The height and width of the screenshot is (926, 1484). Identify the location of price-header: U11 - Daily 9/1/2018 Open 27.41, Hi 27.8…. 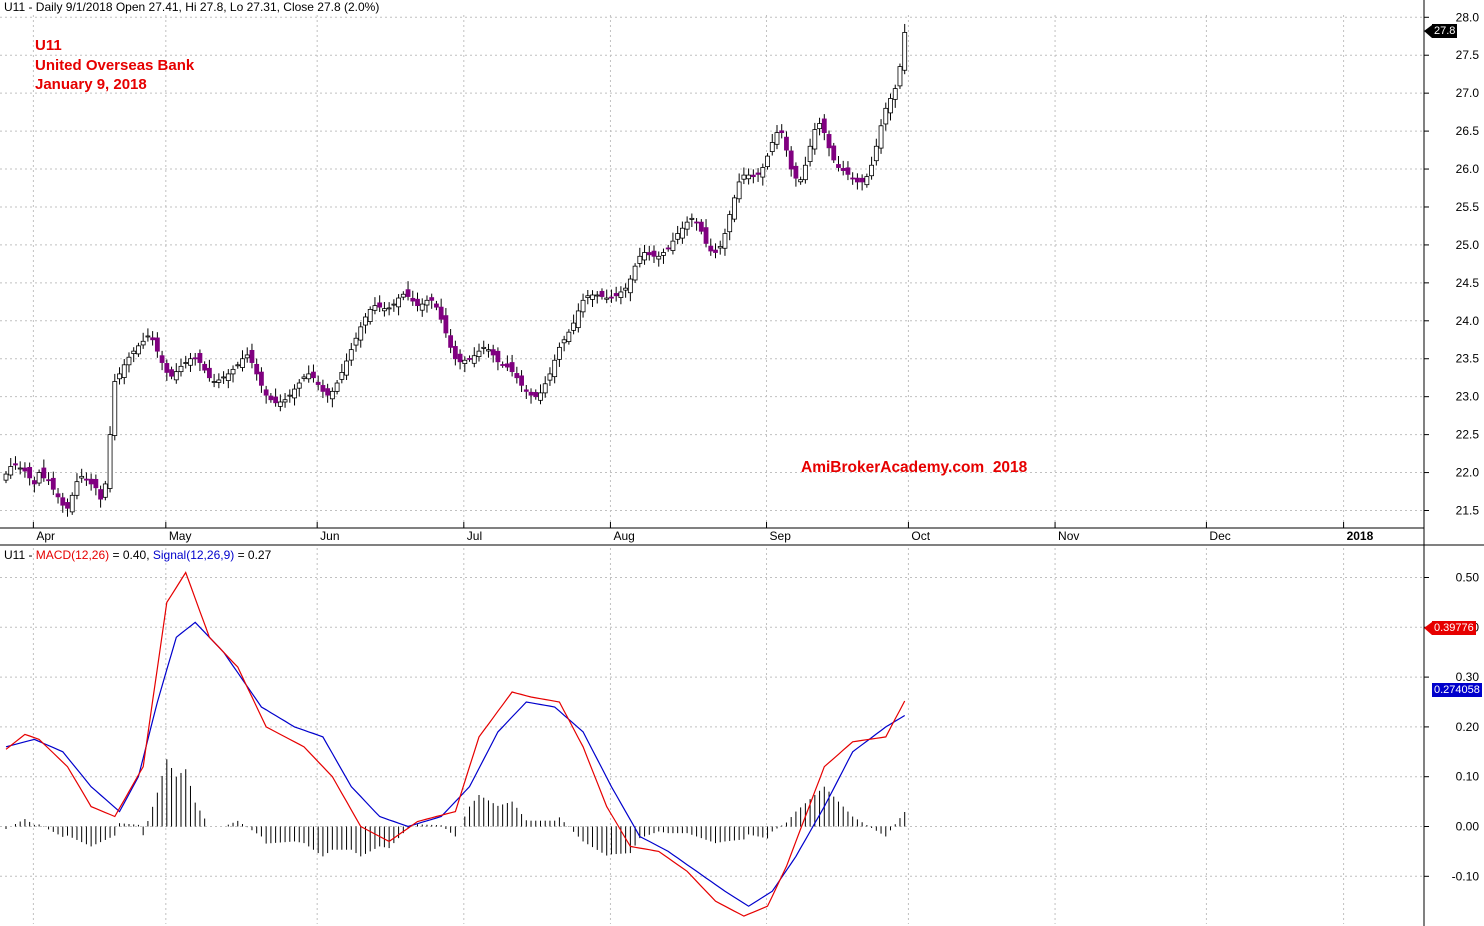
(192, 7).